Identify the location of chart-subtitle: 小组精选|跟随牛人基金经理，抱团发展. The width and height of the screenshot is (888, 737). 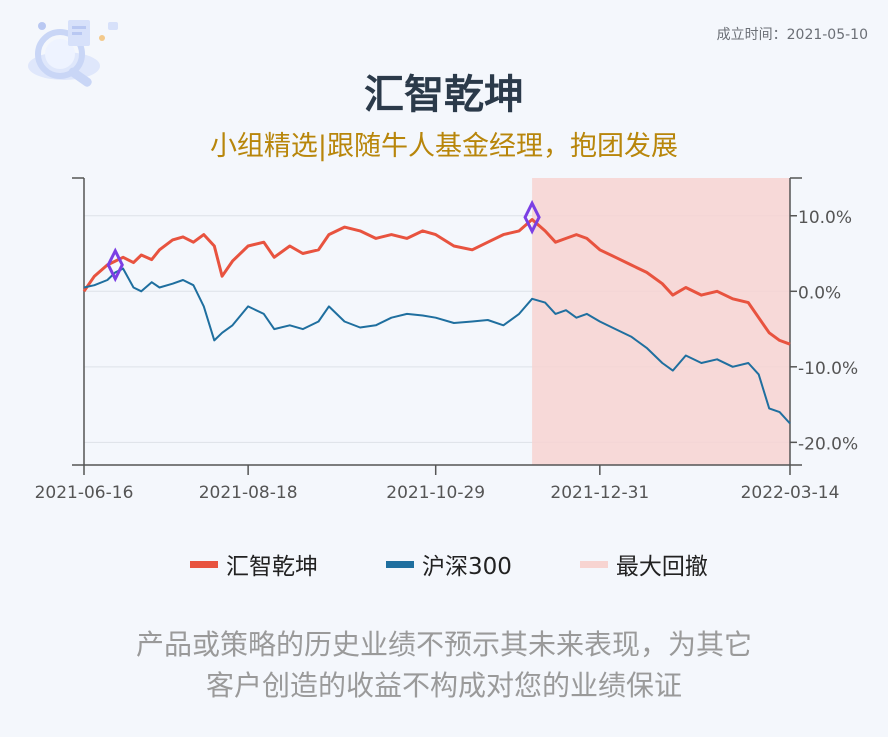
(444, 146).